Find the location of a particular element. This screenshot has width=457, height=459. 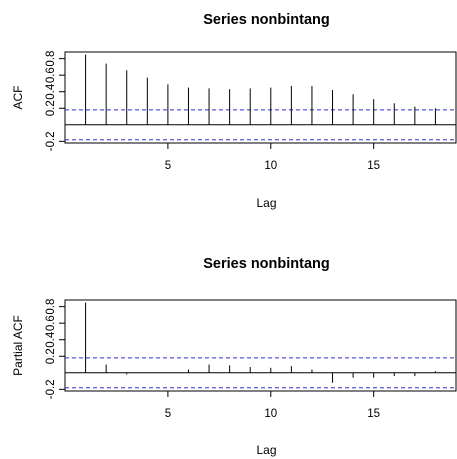

y-axis-label: Partial ACF is located at coordinates (18, 345).